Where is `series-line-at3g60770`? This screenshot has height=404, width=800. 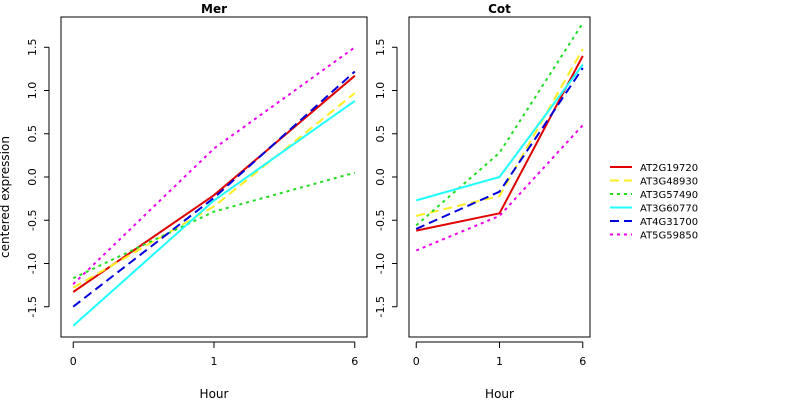 series-line-at3g60770 is located at coordinates (499, 133).